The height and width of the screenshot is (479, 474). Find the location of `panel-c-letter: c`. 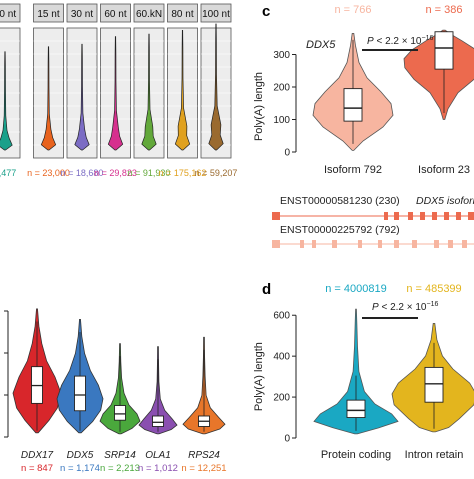

panel-c-letter: c is located at coordinates (266, 11).